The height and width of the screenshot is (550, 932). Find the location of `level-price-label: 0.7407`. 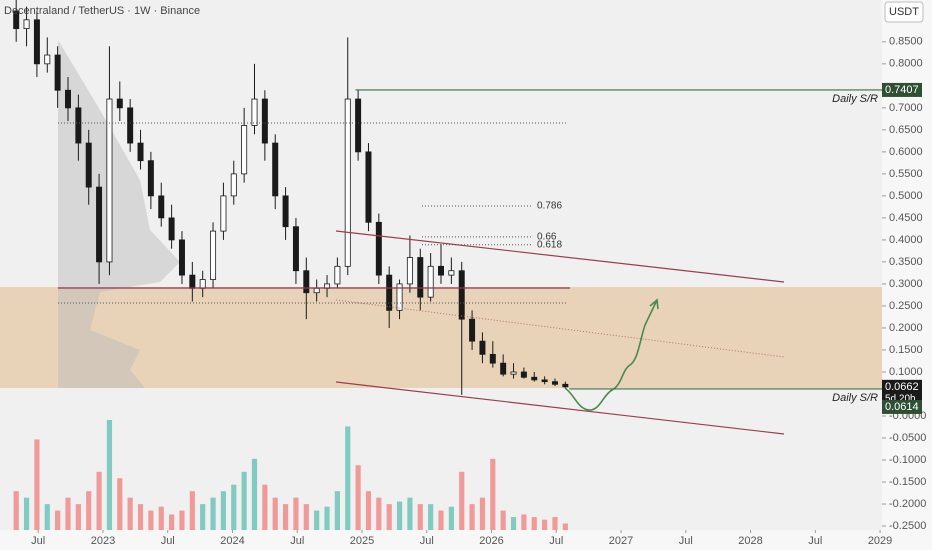

level-price-label: 0.7407 is located at coordinates (902, 90).